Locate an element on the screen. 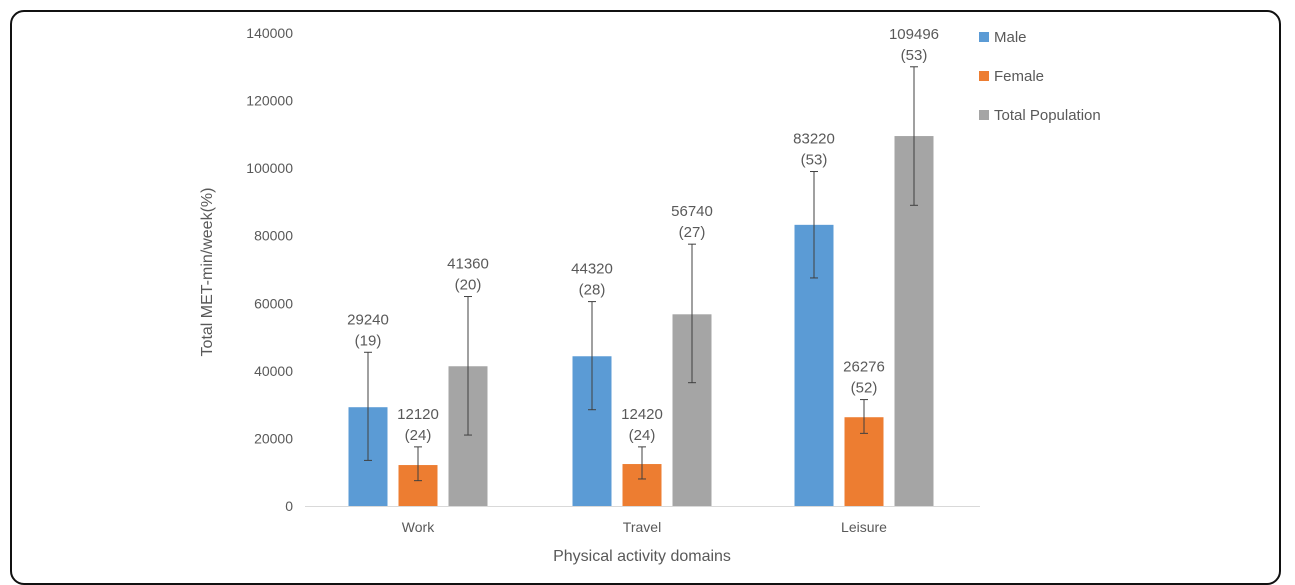 This screenshot has width=1295, height=585. data-label-percent: (20) is located at coordinates (468, 285).